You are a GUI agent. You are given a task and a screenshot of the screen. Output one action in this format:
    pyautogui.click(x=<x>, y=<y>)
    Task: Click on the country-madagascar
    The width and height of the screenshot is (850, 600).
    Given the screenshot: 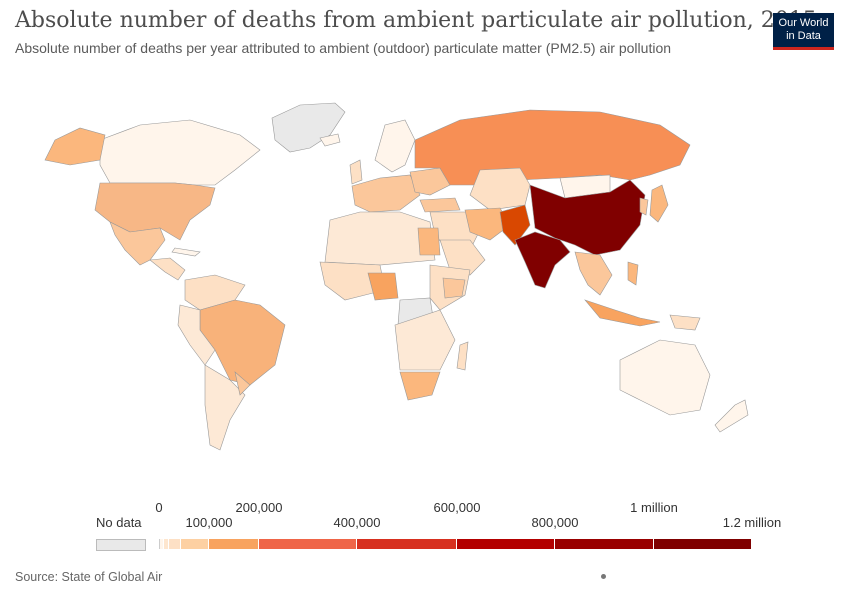 What is the action you would take?
    pyautogui.click(x=462, y=356)
    